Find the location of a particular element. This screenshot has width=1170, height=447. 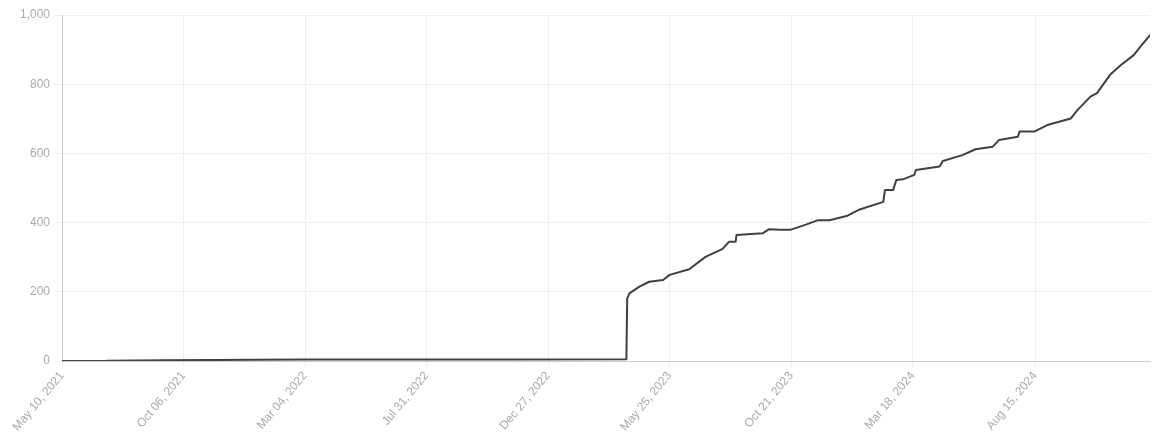

y-tick-label: 200 is located at coordinates (40, 291).